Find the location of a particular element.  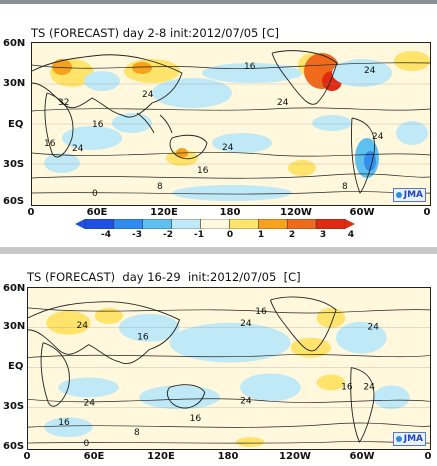

color-legend is located at coordinates (215, 224).